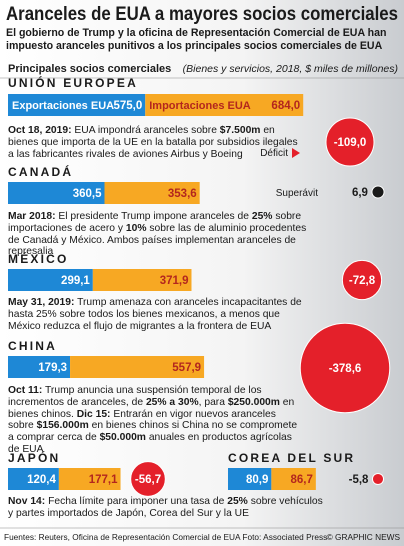  Describe the element at coordinates (32, 216) in the screenshot. I see `note-text: Mar 2018:` at that location.